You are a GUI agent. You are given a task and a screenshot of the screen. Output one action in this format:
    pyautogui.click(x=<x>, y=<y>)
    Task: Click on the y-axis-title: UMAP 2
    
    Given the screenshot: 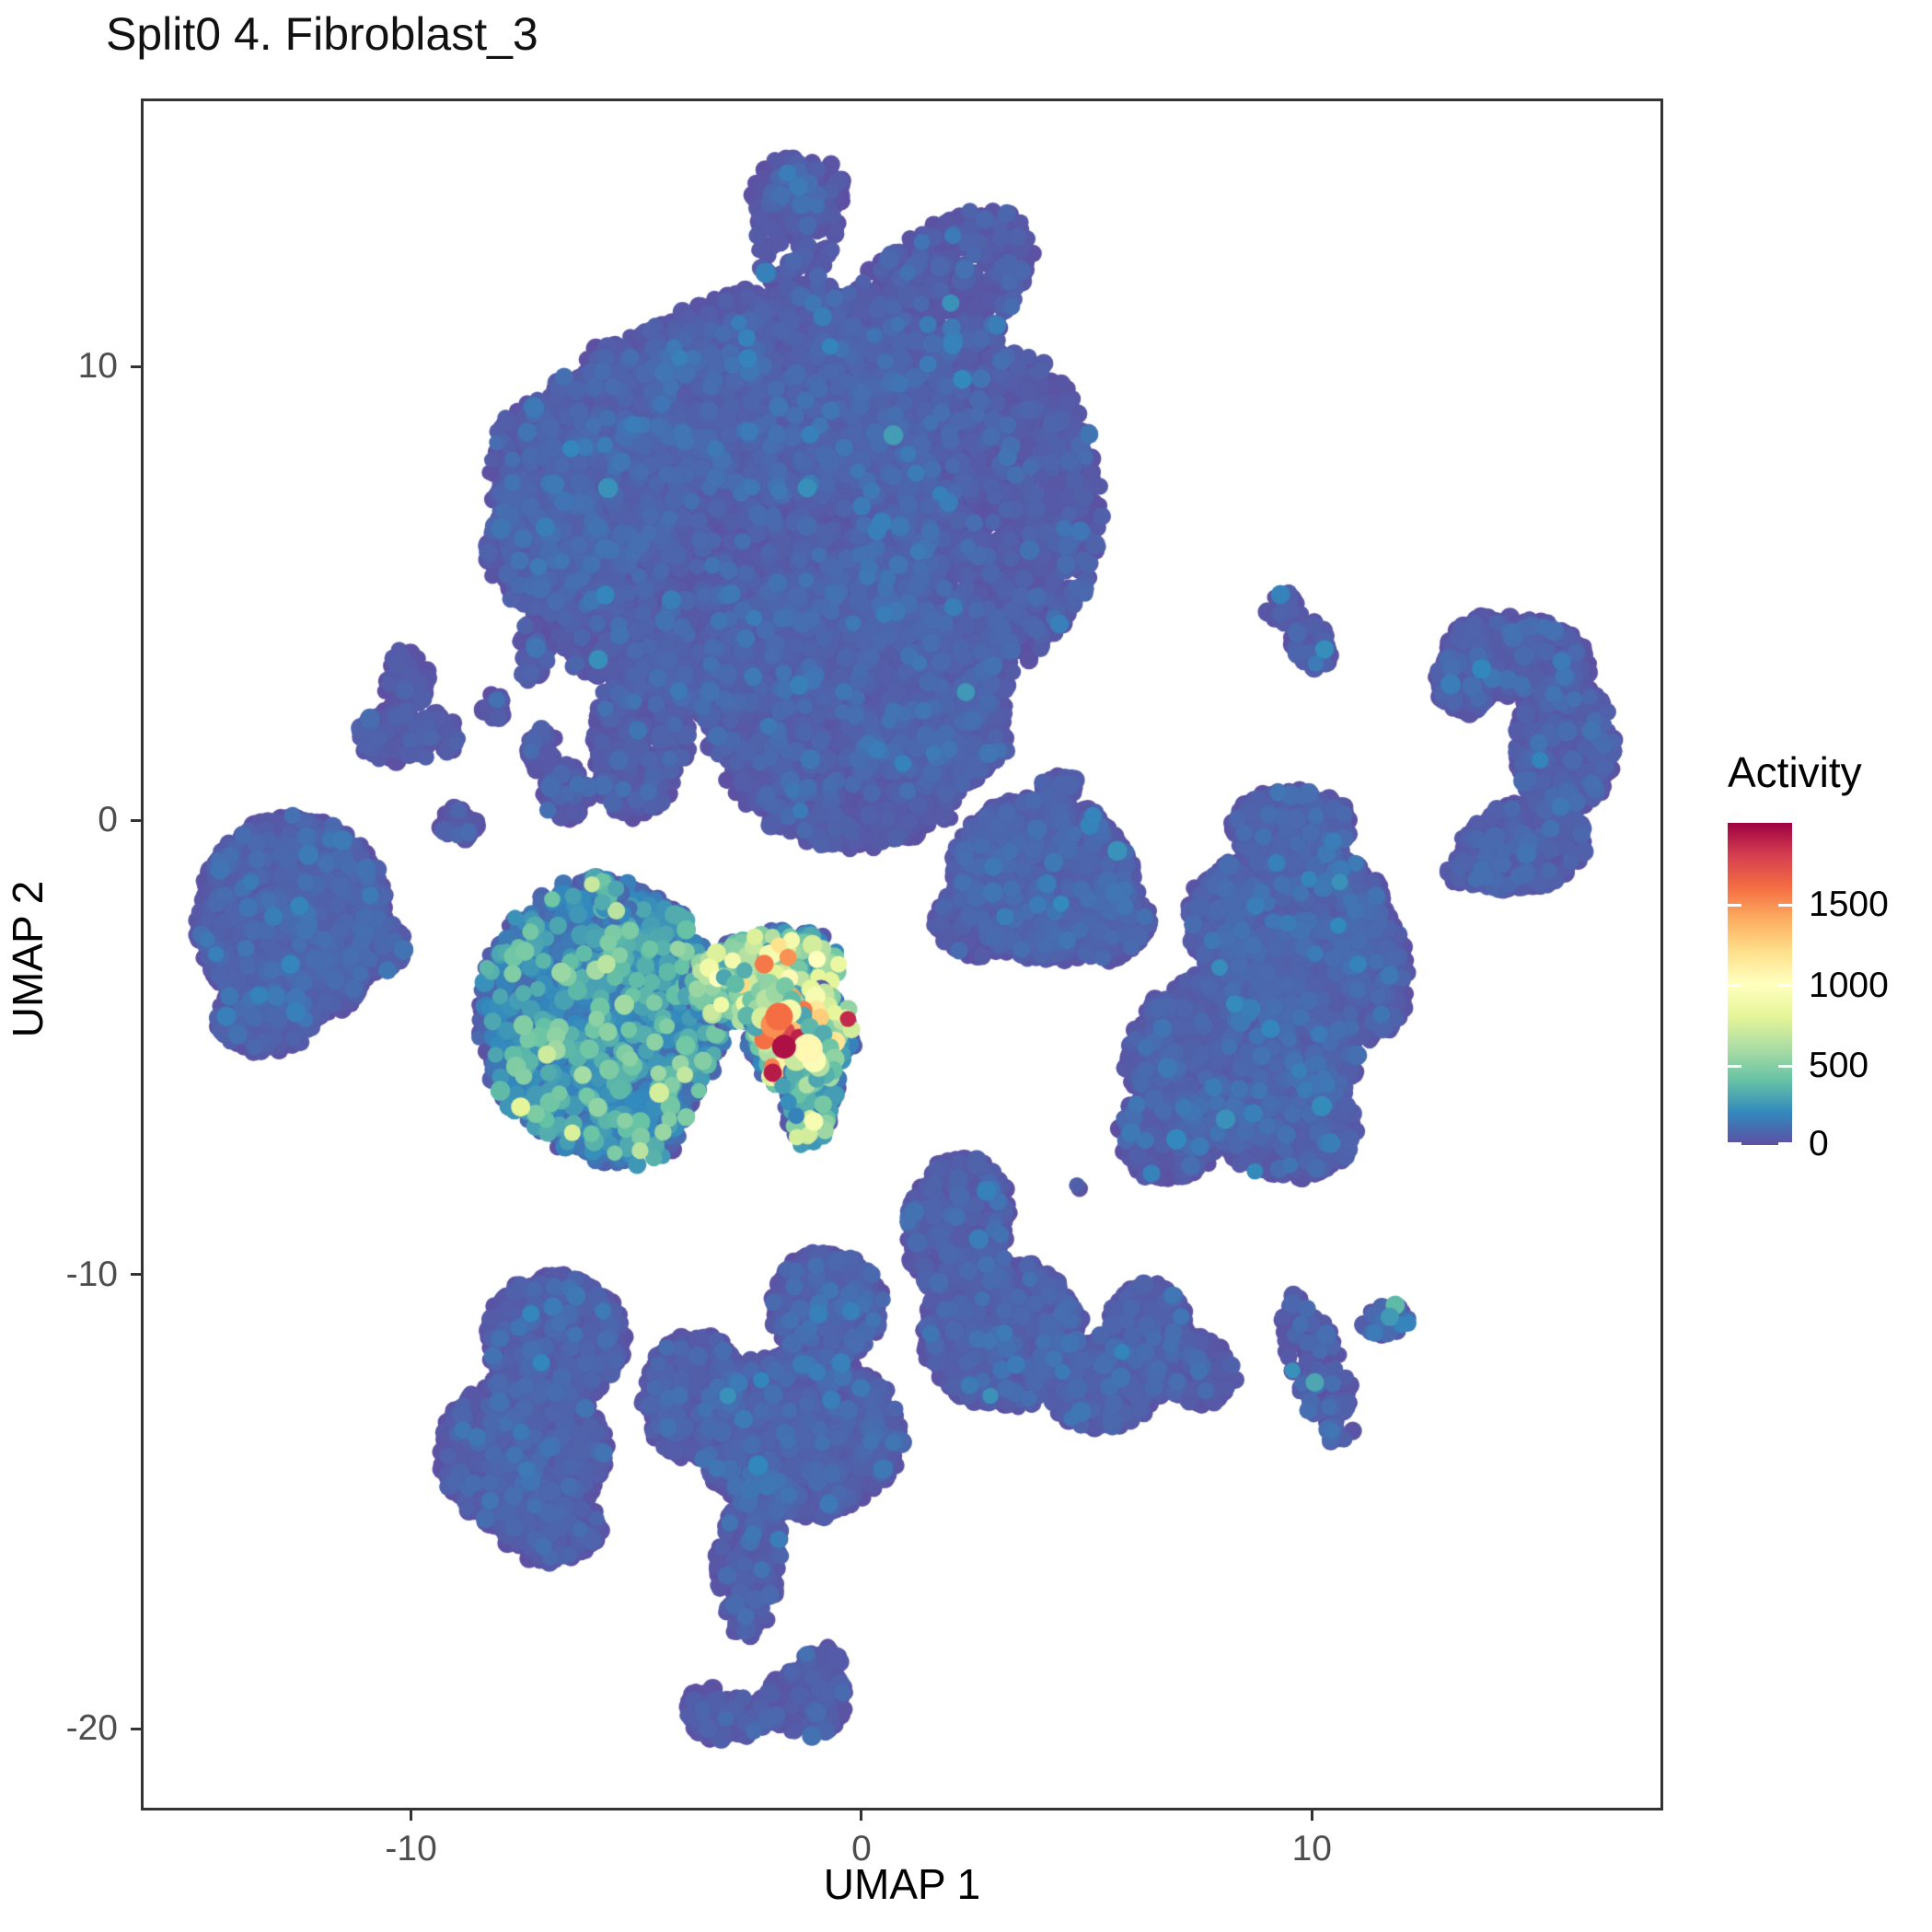 What is the action you would take?
    pyautogui.click(x=28, y=959)
    